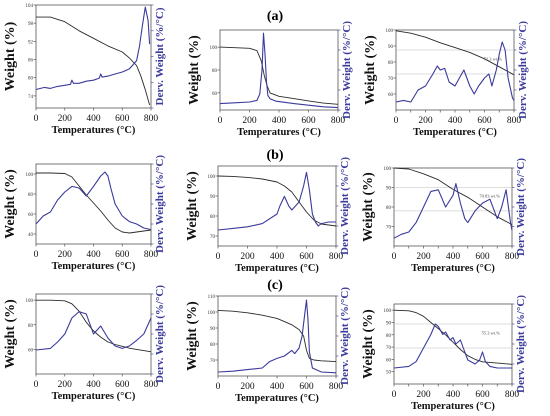 The width and height of the screenshot is (550, 416). What do you see at coordinates (31, 235) in the screenshot?
I see `y-tick-label: 40` at bounding box center [31, 235].